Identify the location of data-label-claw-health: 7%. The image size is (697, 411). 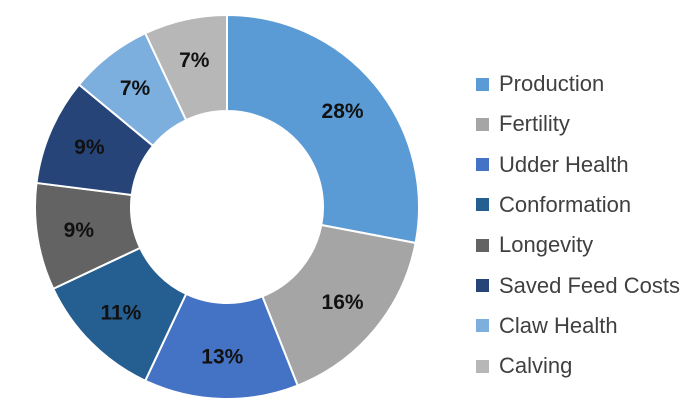
(135, 88).